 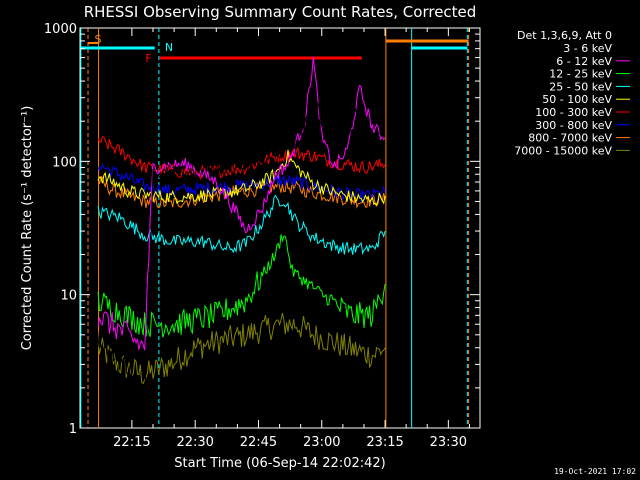 What do you see at coordinates (563, 150) in the screenshot?
I see `legend-label: 7000 - 15000 keV` at bounding box center [563, 150].